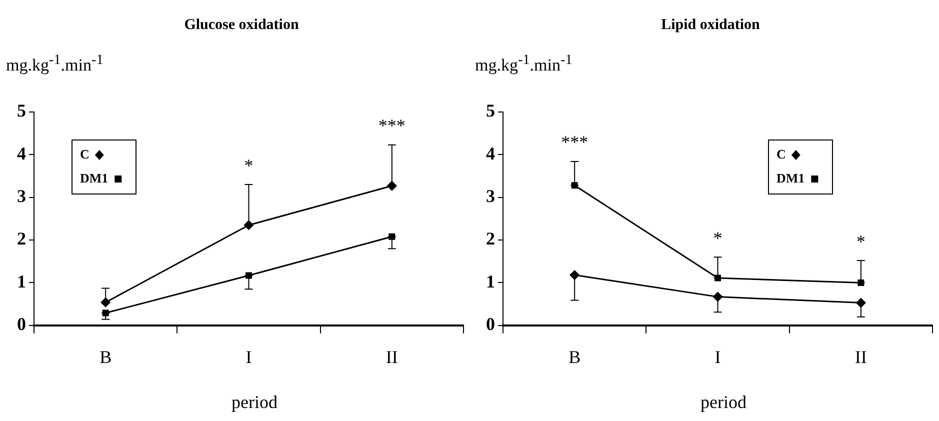 The image size is (939, 421). I want to click on chart-title: Glucose oxidation, so click(242, 24).